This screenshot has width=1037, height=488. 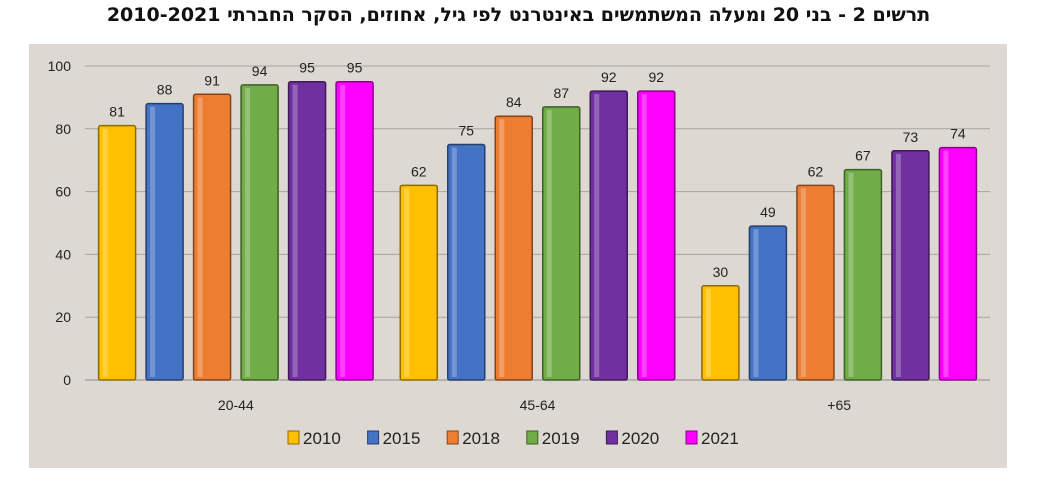 I want to click on y-tick-label: 100, so click(x=60, y=66).